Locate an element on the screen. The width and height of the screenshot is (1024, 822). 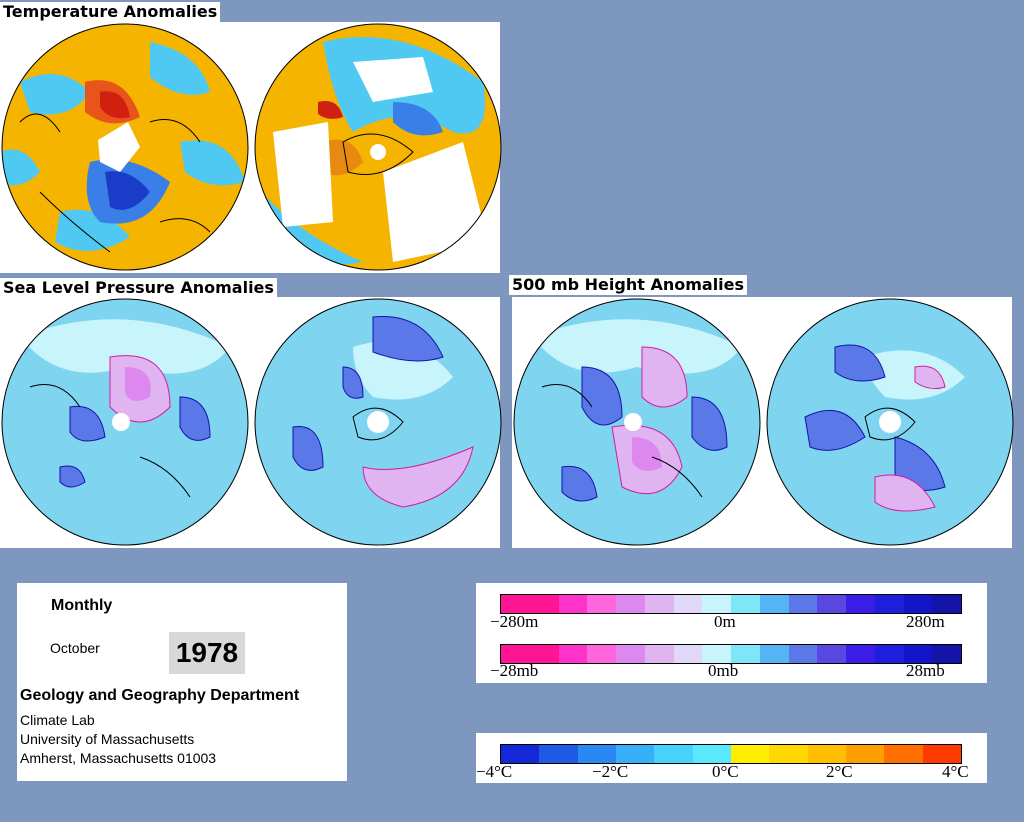
height-title: 500 mb Height Anomalies is located at coordinates (628, 285).